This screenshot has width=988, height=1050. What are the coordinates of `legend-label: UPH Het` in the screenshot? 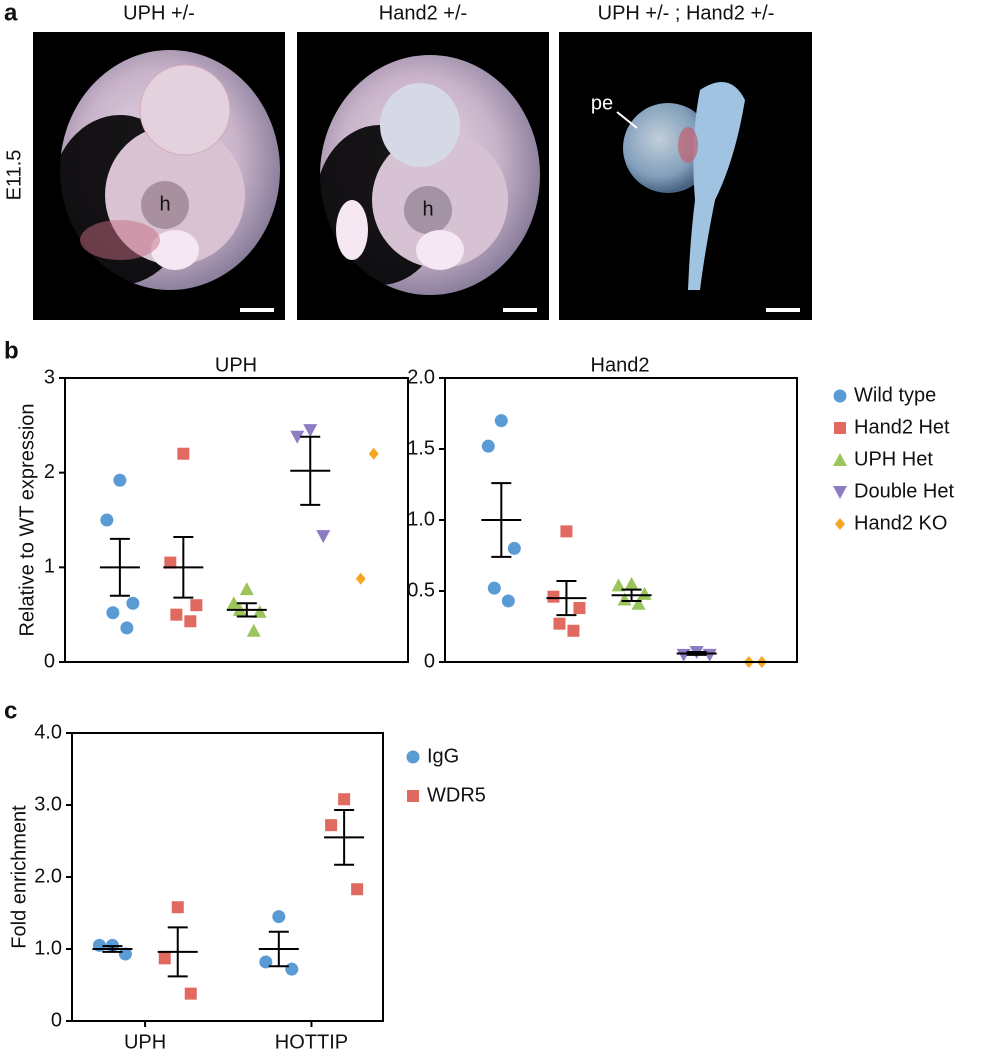 It's located at (893, 459).